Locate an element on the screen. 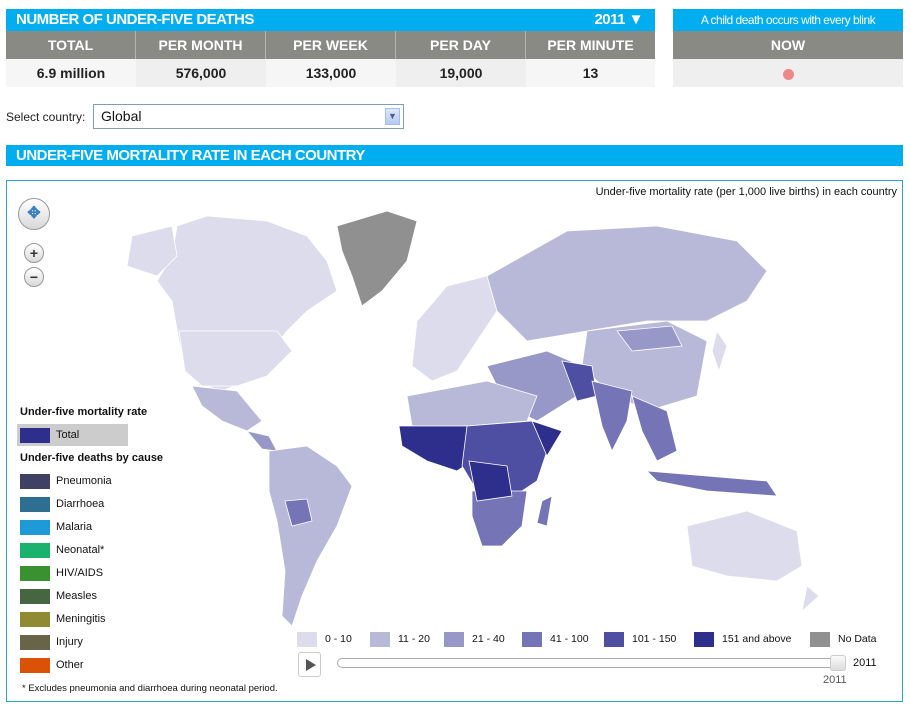  blink-dot is located at coordinates (788, 74).